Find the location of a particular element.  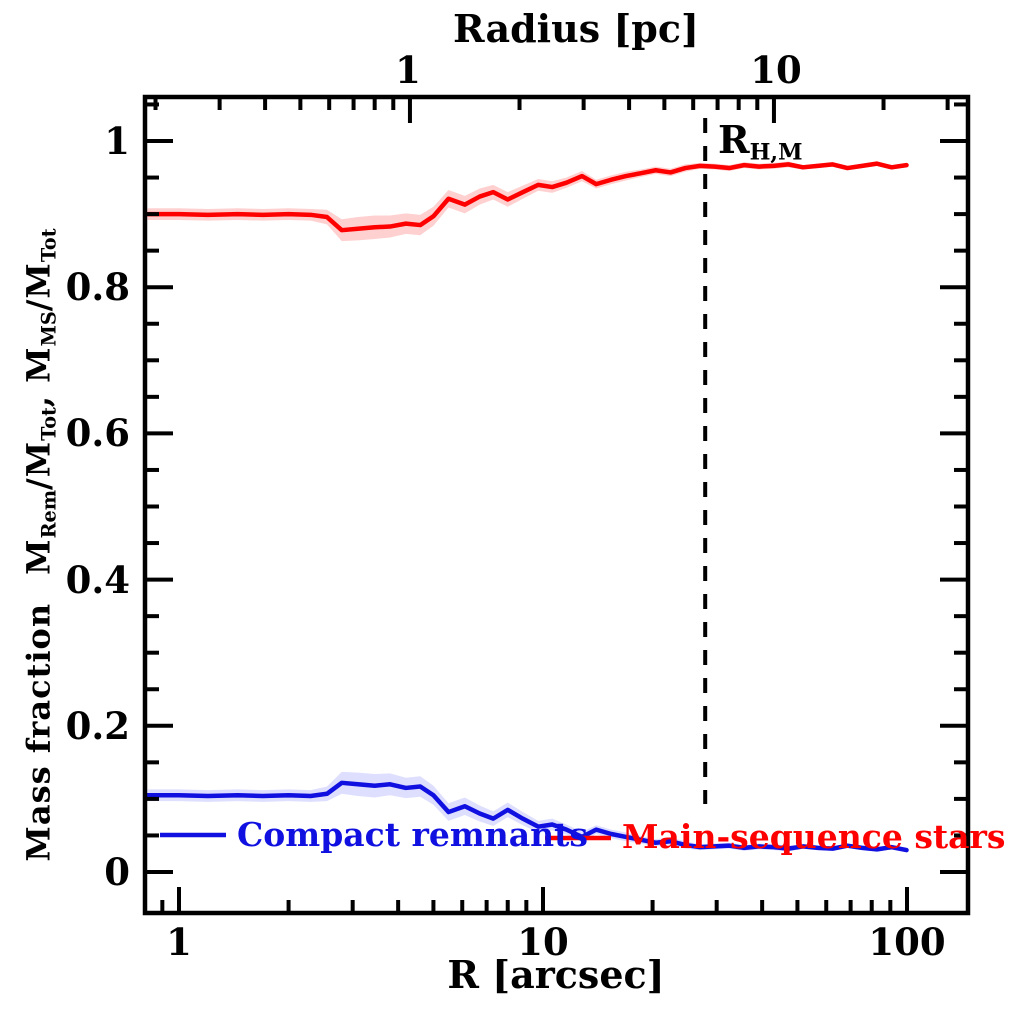

bottom-axis-title: R [arcsec] is located at coordinates (556, 974).